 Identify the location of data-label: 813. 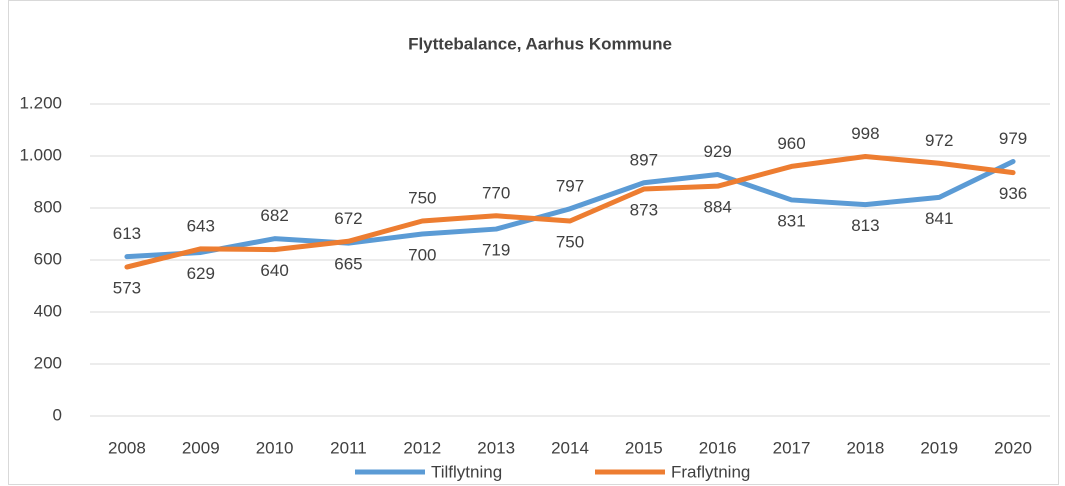
(865, 225).